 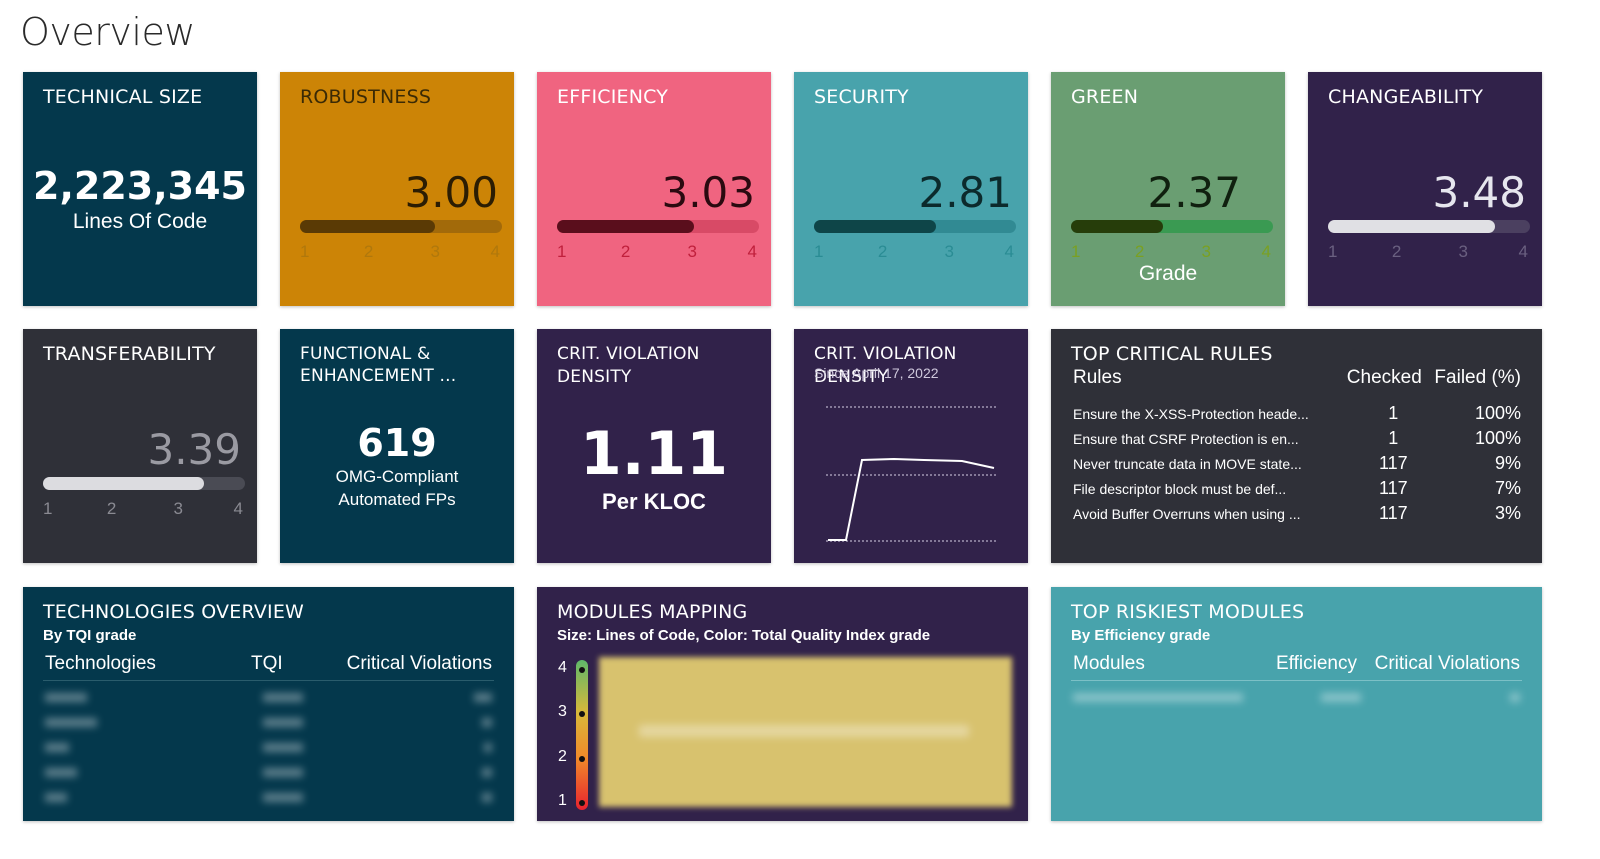 What do you see at coordinates (397, 499) in the screenshot?
I see `functional-desc-line2: Automated FPs` at bounding box center [397, 499].